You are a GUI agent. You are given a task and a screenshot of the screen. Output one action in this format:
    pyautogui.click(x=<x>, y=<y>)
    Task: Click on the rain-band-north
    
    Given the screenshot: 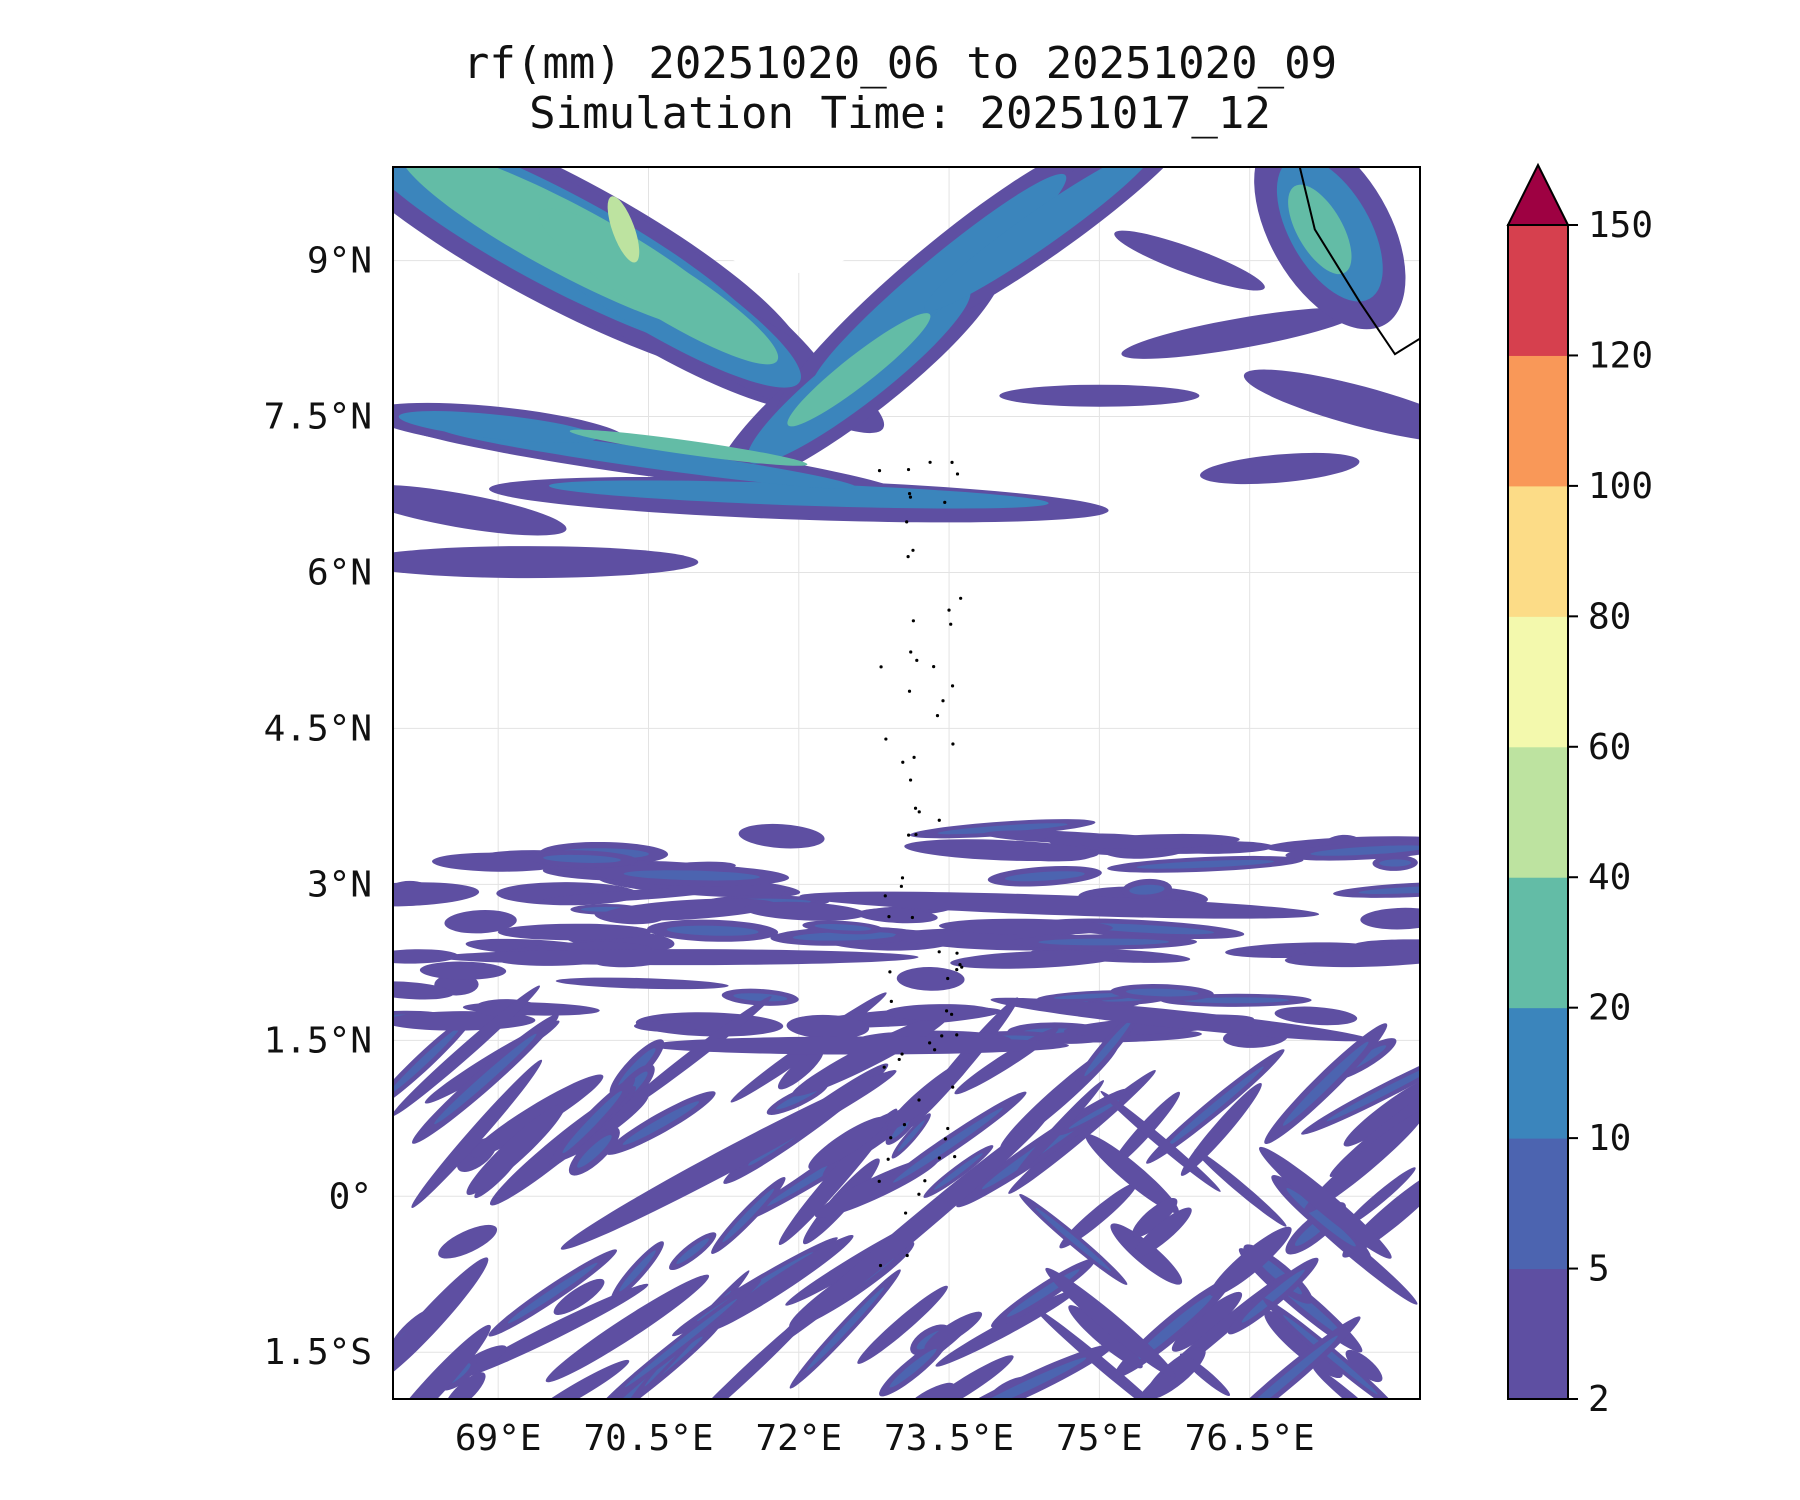 What is the action you would take?
    pyautogui.click(x=480, y=510)
    